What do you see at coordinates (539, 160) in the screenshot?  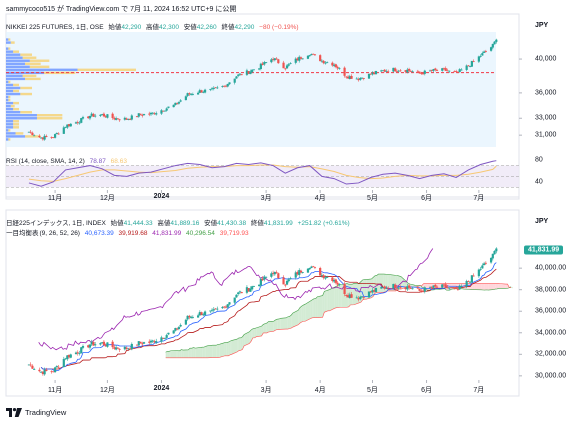 I see `rsi-y-label: 80` at bounding box center [539, 160].